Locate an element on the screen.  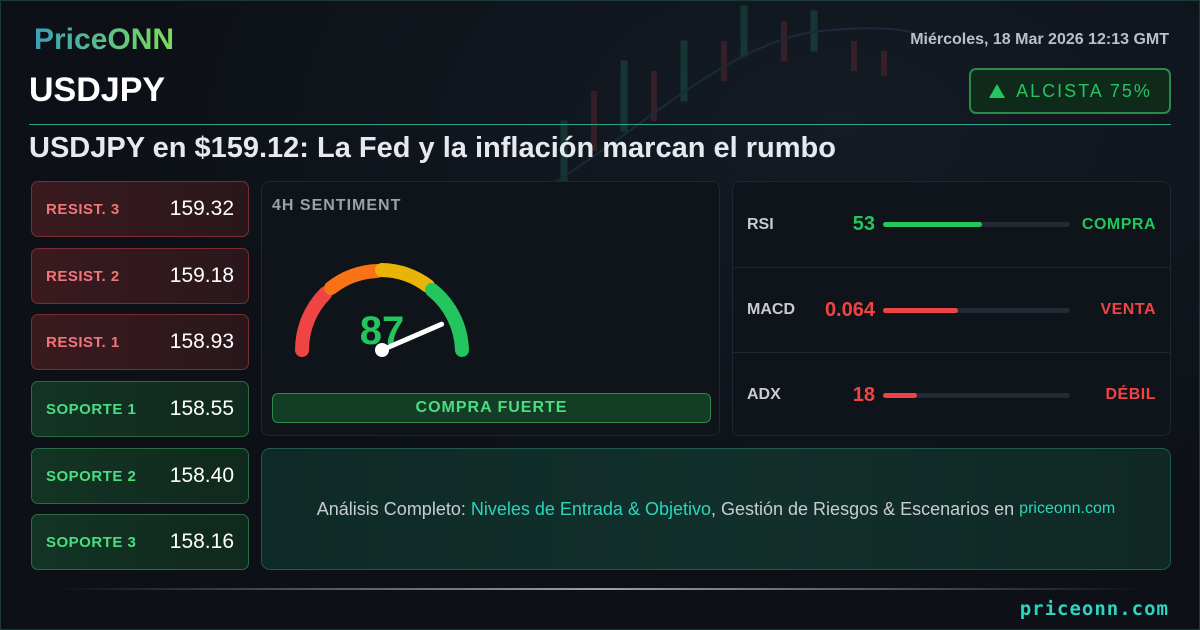
sentiment-gauge: 87 is located at coordinates (381, 310).